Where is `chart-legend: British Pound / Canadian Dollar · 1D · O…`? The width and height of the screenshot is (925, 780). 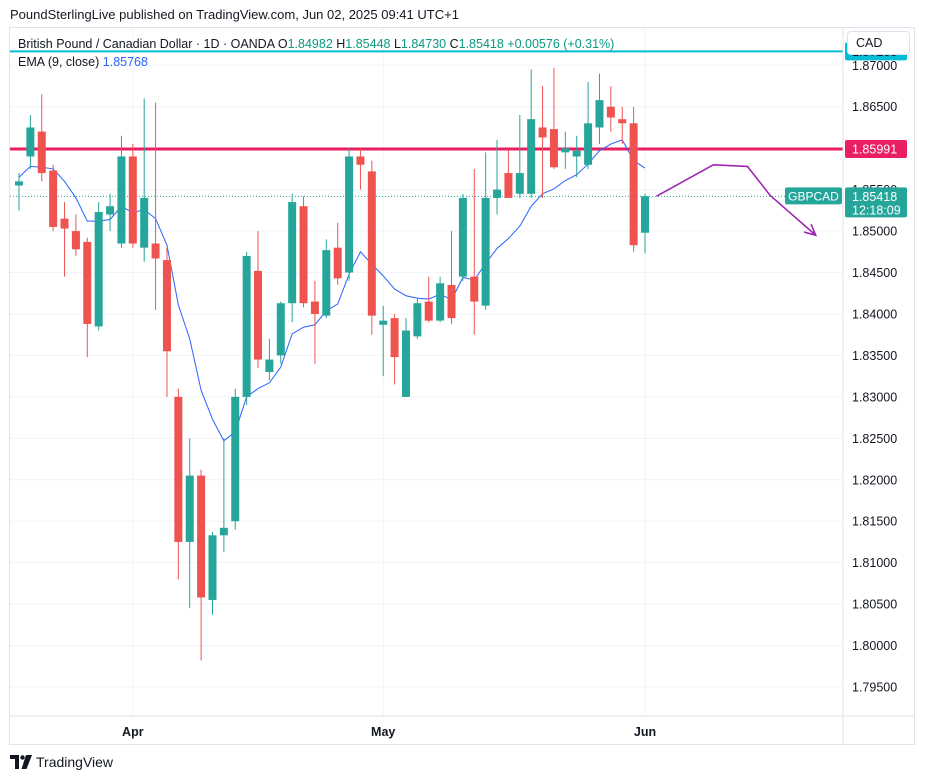 chart-legend: British Pound / Canadian Dollar · 1D · O… is located at coordinates (316, 53).